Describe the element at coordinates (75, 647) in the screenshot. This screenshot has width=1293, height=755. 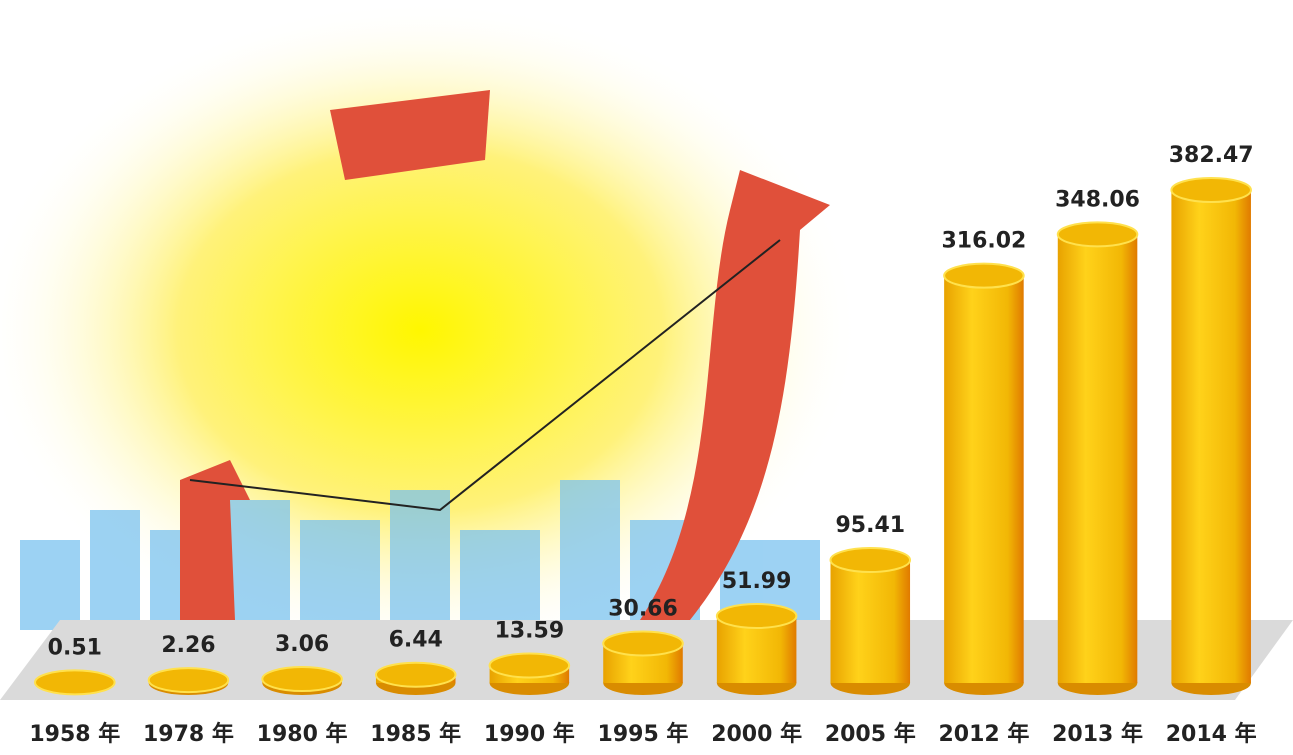
I see `value-label: 0.51` at that location.